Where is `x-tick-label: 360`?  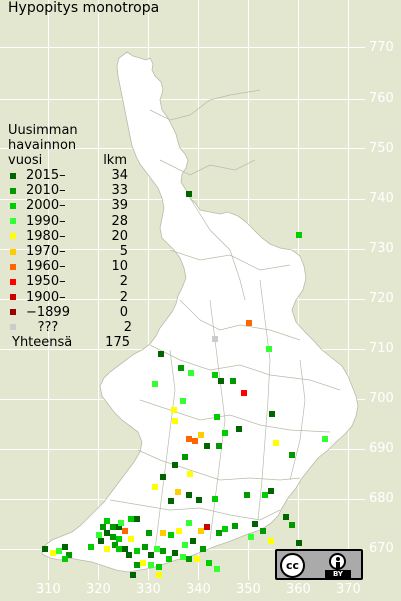
x-tick-label: 360 is located at coordinates (298, 589).